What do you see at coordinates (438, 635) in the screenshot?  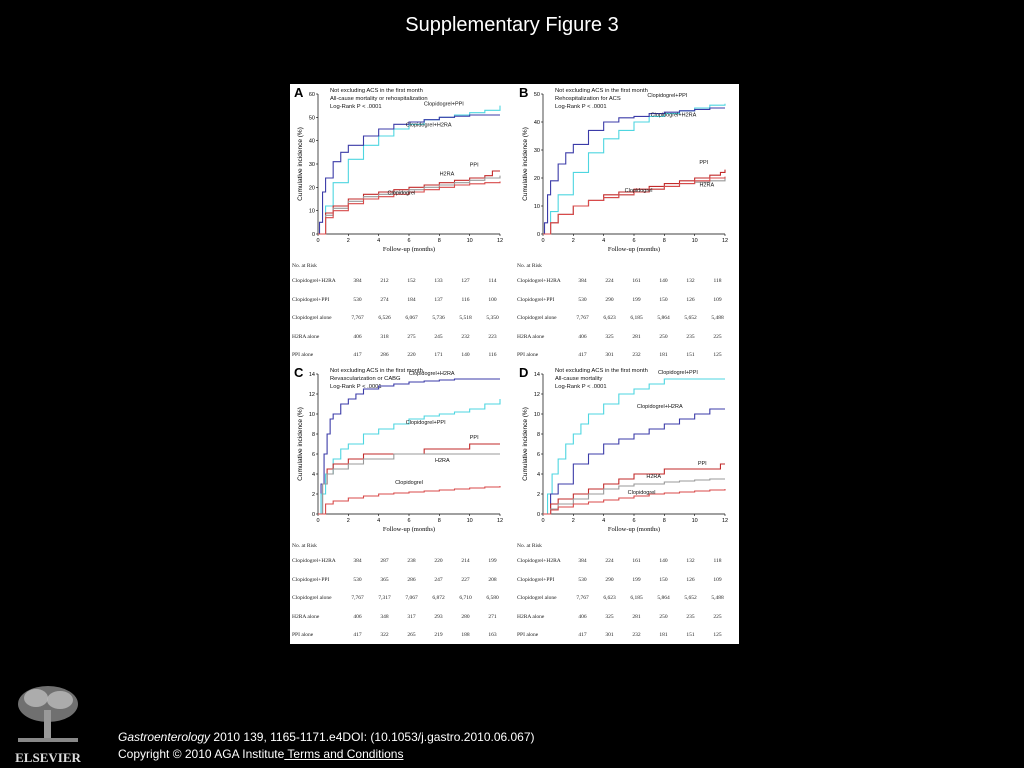 I see `risk-cell: 219` at bounding box center [438, 635].